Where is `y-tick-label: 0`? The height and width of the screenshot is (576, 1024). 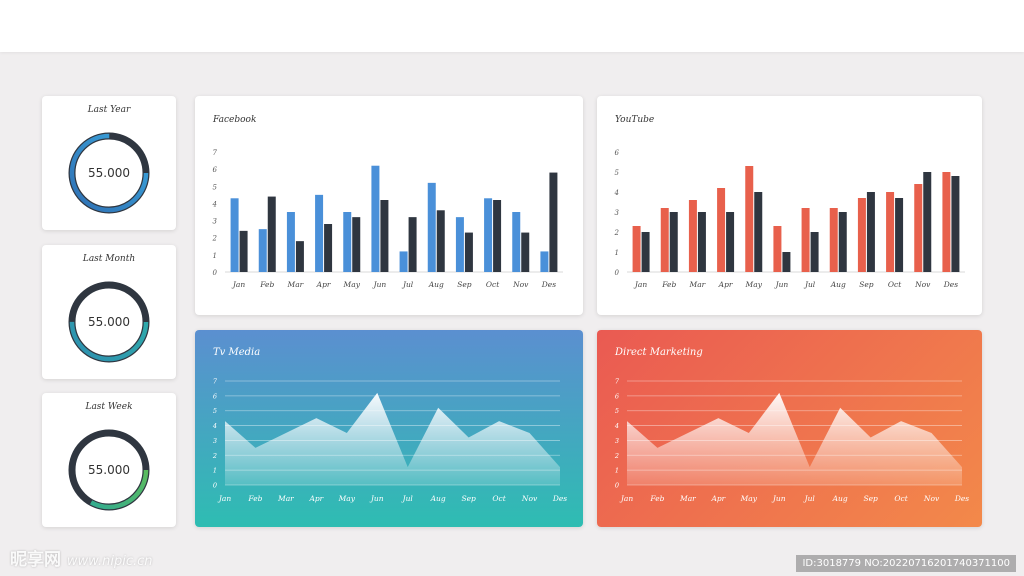
y-tick-label: 0 is located at coordinates (215, 273).